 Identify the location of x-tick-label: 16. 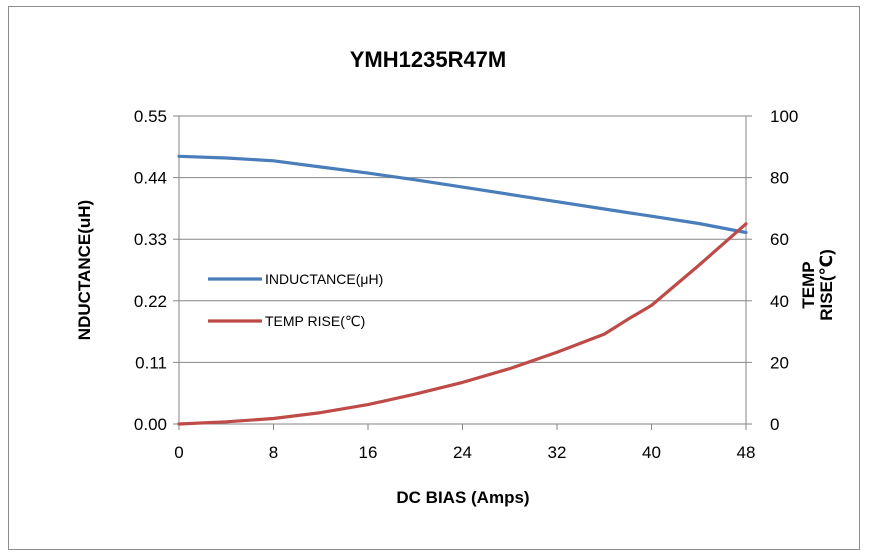
(368, 452).